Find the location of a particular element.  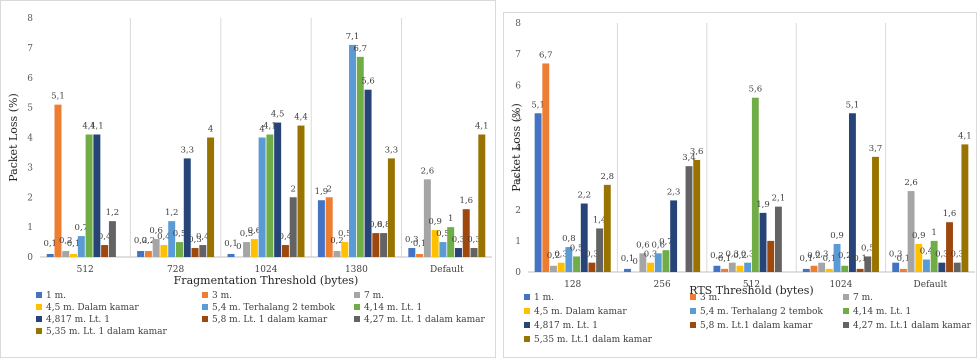

y-tick-label: 6 is located at coordinates (518, 86).